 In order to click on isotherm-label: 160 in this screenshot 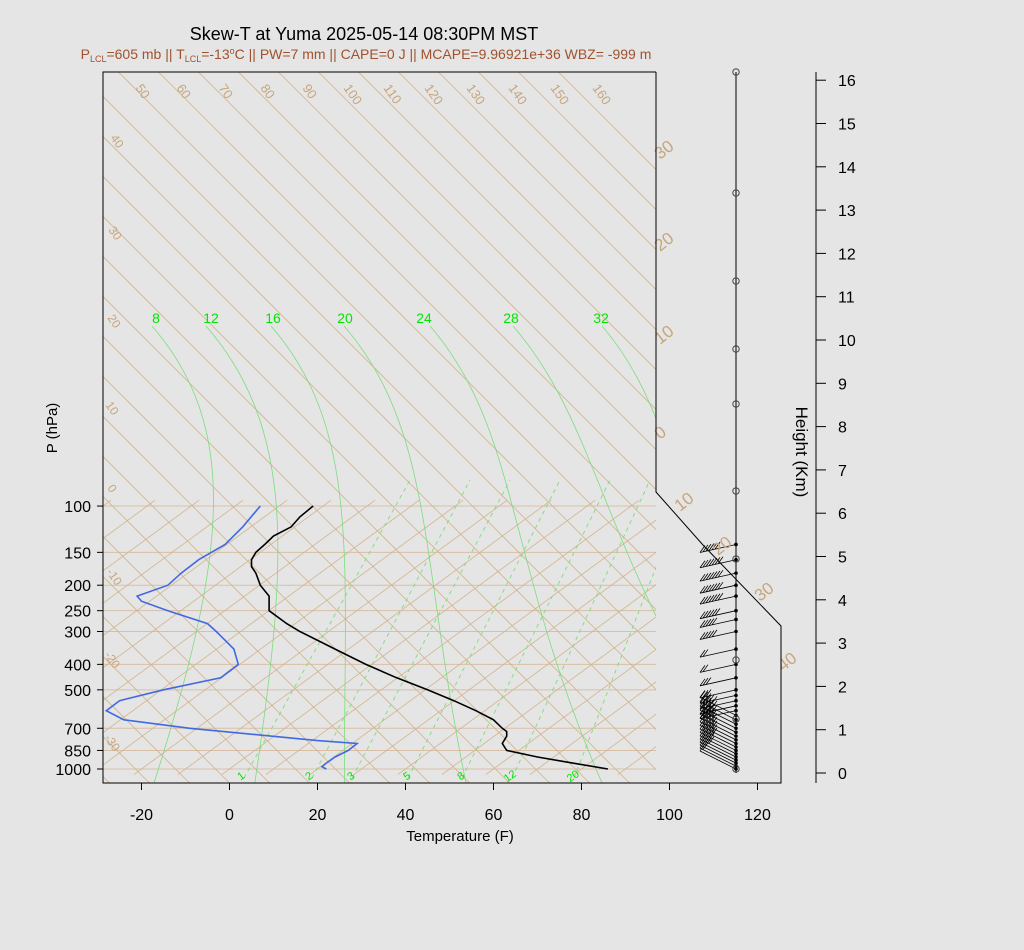, I will do `click(602, 94)`.